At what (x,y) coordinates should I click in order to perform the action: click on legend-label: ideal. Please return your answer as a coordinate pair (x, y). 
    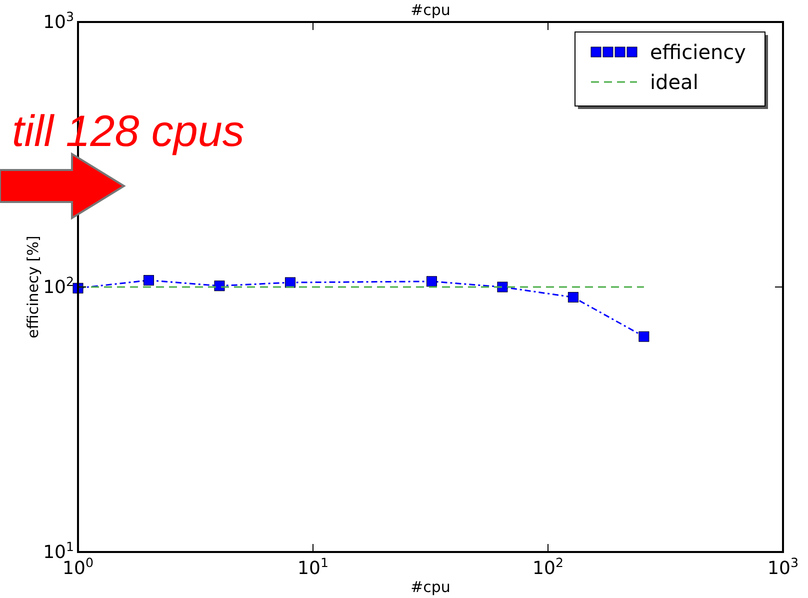
    Looking at the image, I should click on (674, 82).